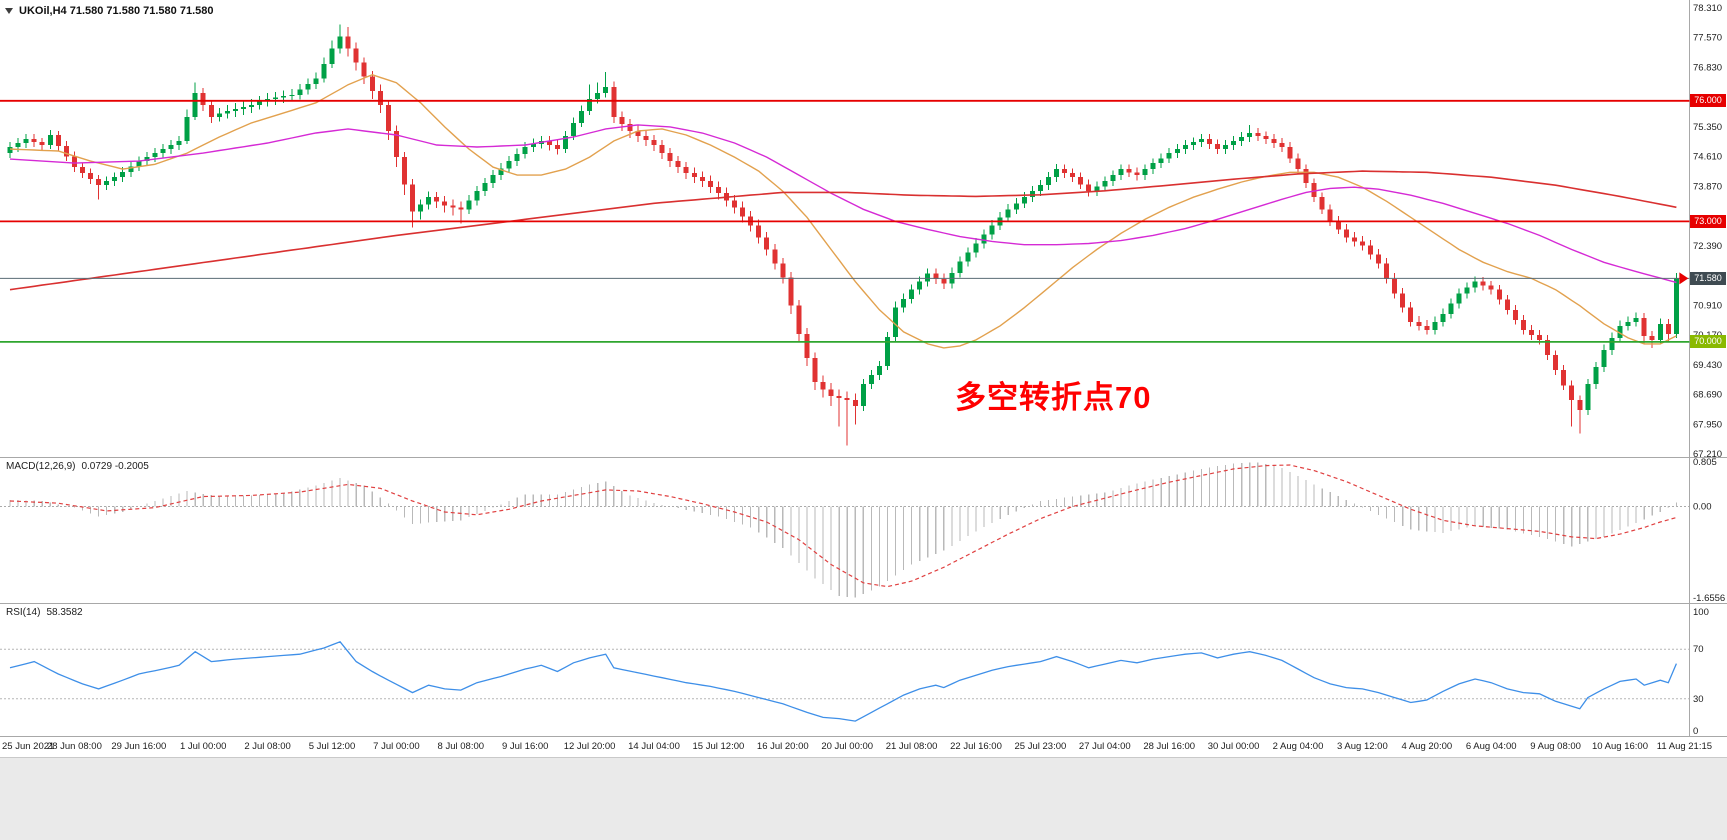 The width and height of the screenshot is (1727, 840). Describe the element at coordinates (843, 681) in the screenshot. I see `rsi-line` at that location.